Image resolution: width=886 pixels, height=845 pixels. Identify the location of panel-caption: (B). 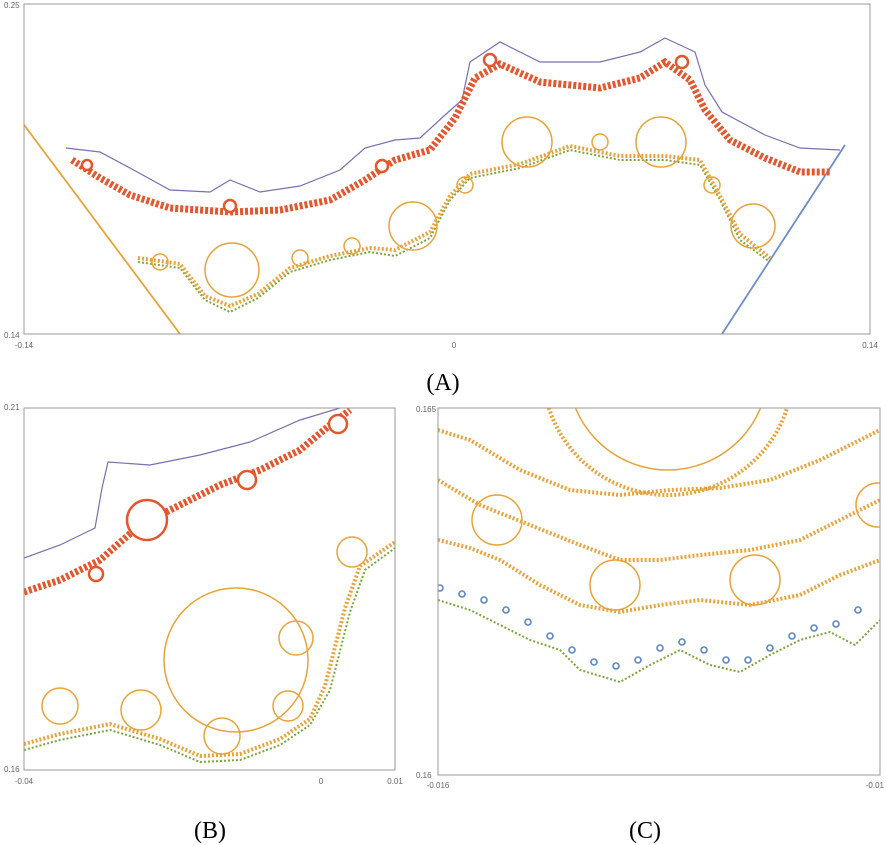
(210, 831).